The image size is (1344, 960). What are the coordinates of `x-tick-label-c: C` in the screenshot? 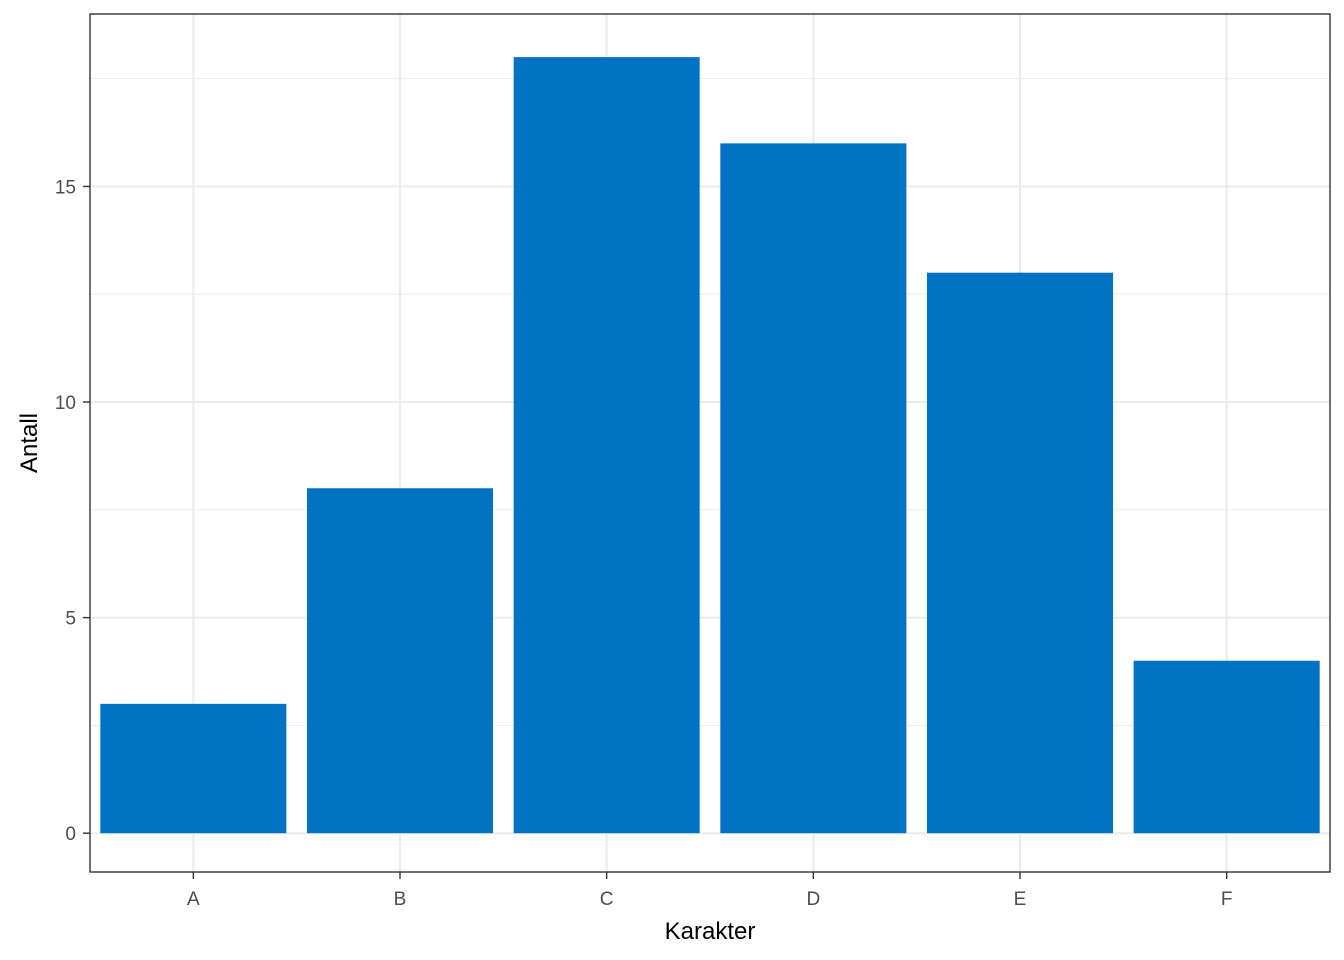 It's located at (607, 899).